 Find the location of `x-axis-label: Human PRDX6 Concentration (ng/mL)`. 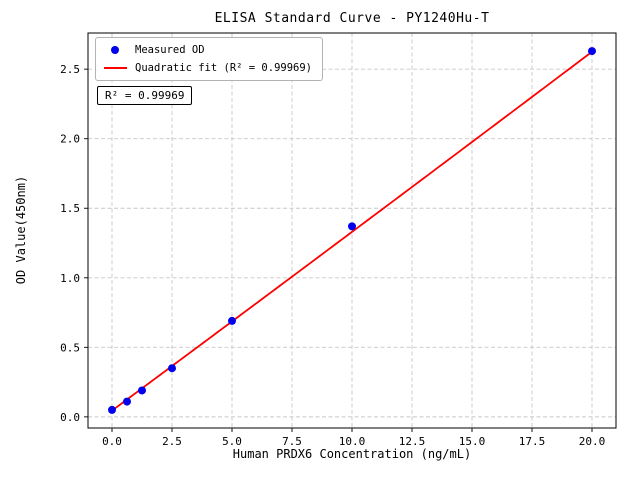

x-axis-label: Human PRDX6 Concentration (ng/mL) is located at coordinates (352, 454).